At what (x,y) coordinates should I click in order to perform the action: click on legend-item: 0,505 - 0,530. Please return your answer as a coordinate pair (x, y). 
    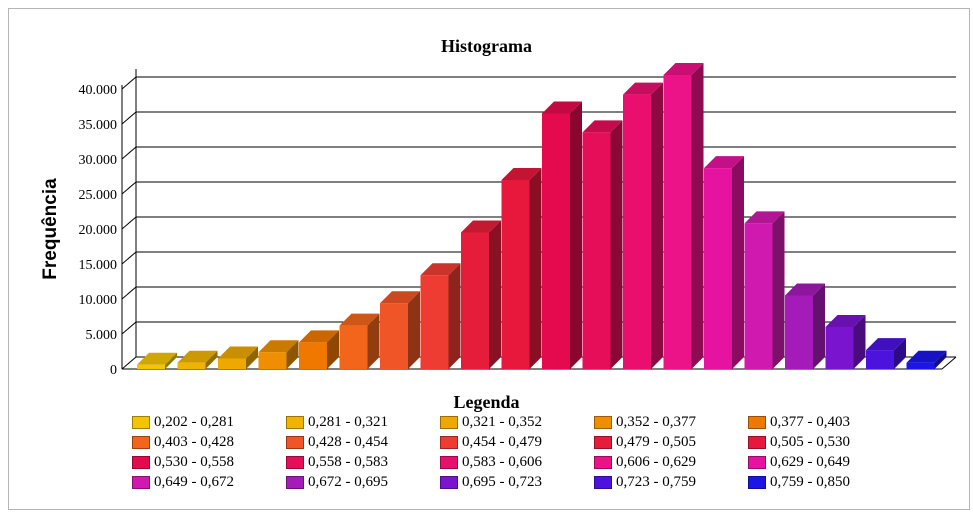
    Looking at the image, I should click on (825, 442).